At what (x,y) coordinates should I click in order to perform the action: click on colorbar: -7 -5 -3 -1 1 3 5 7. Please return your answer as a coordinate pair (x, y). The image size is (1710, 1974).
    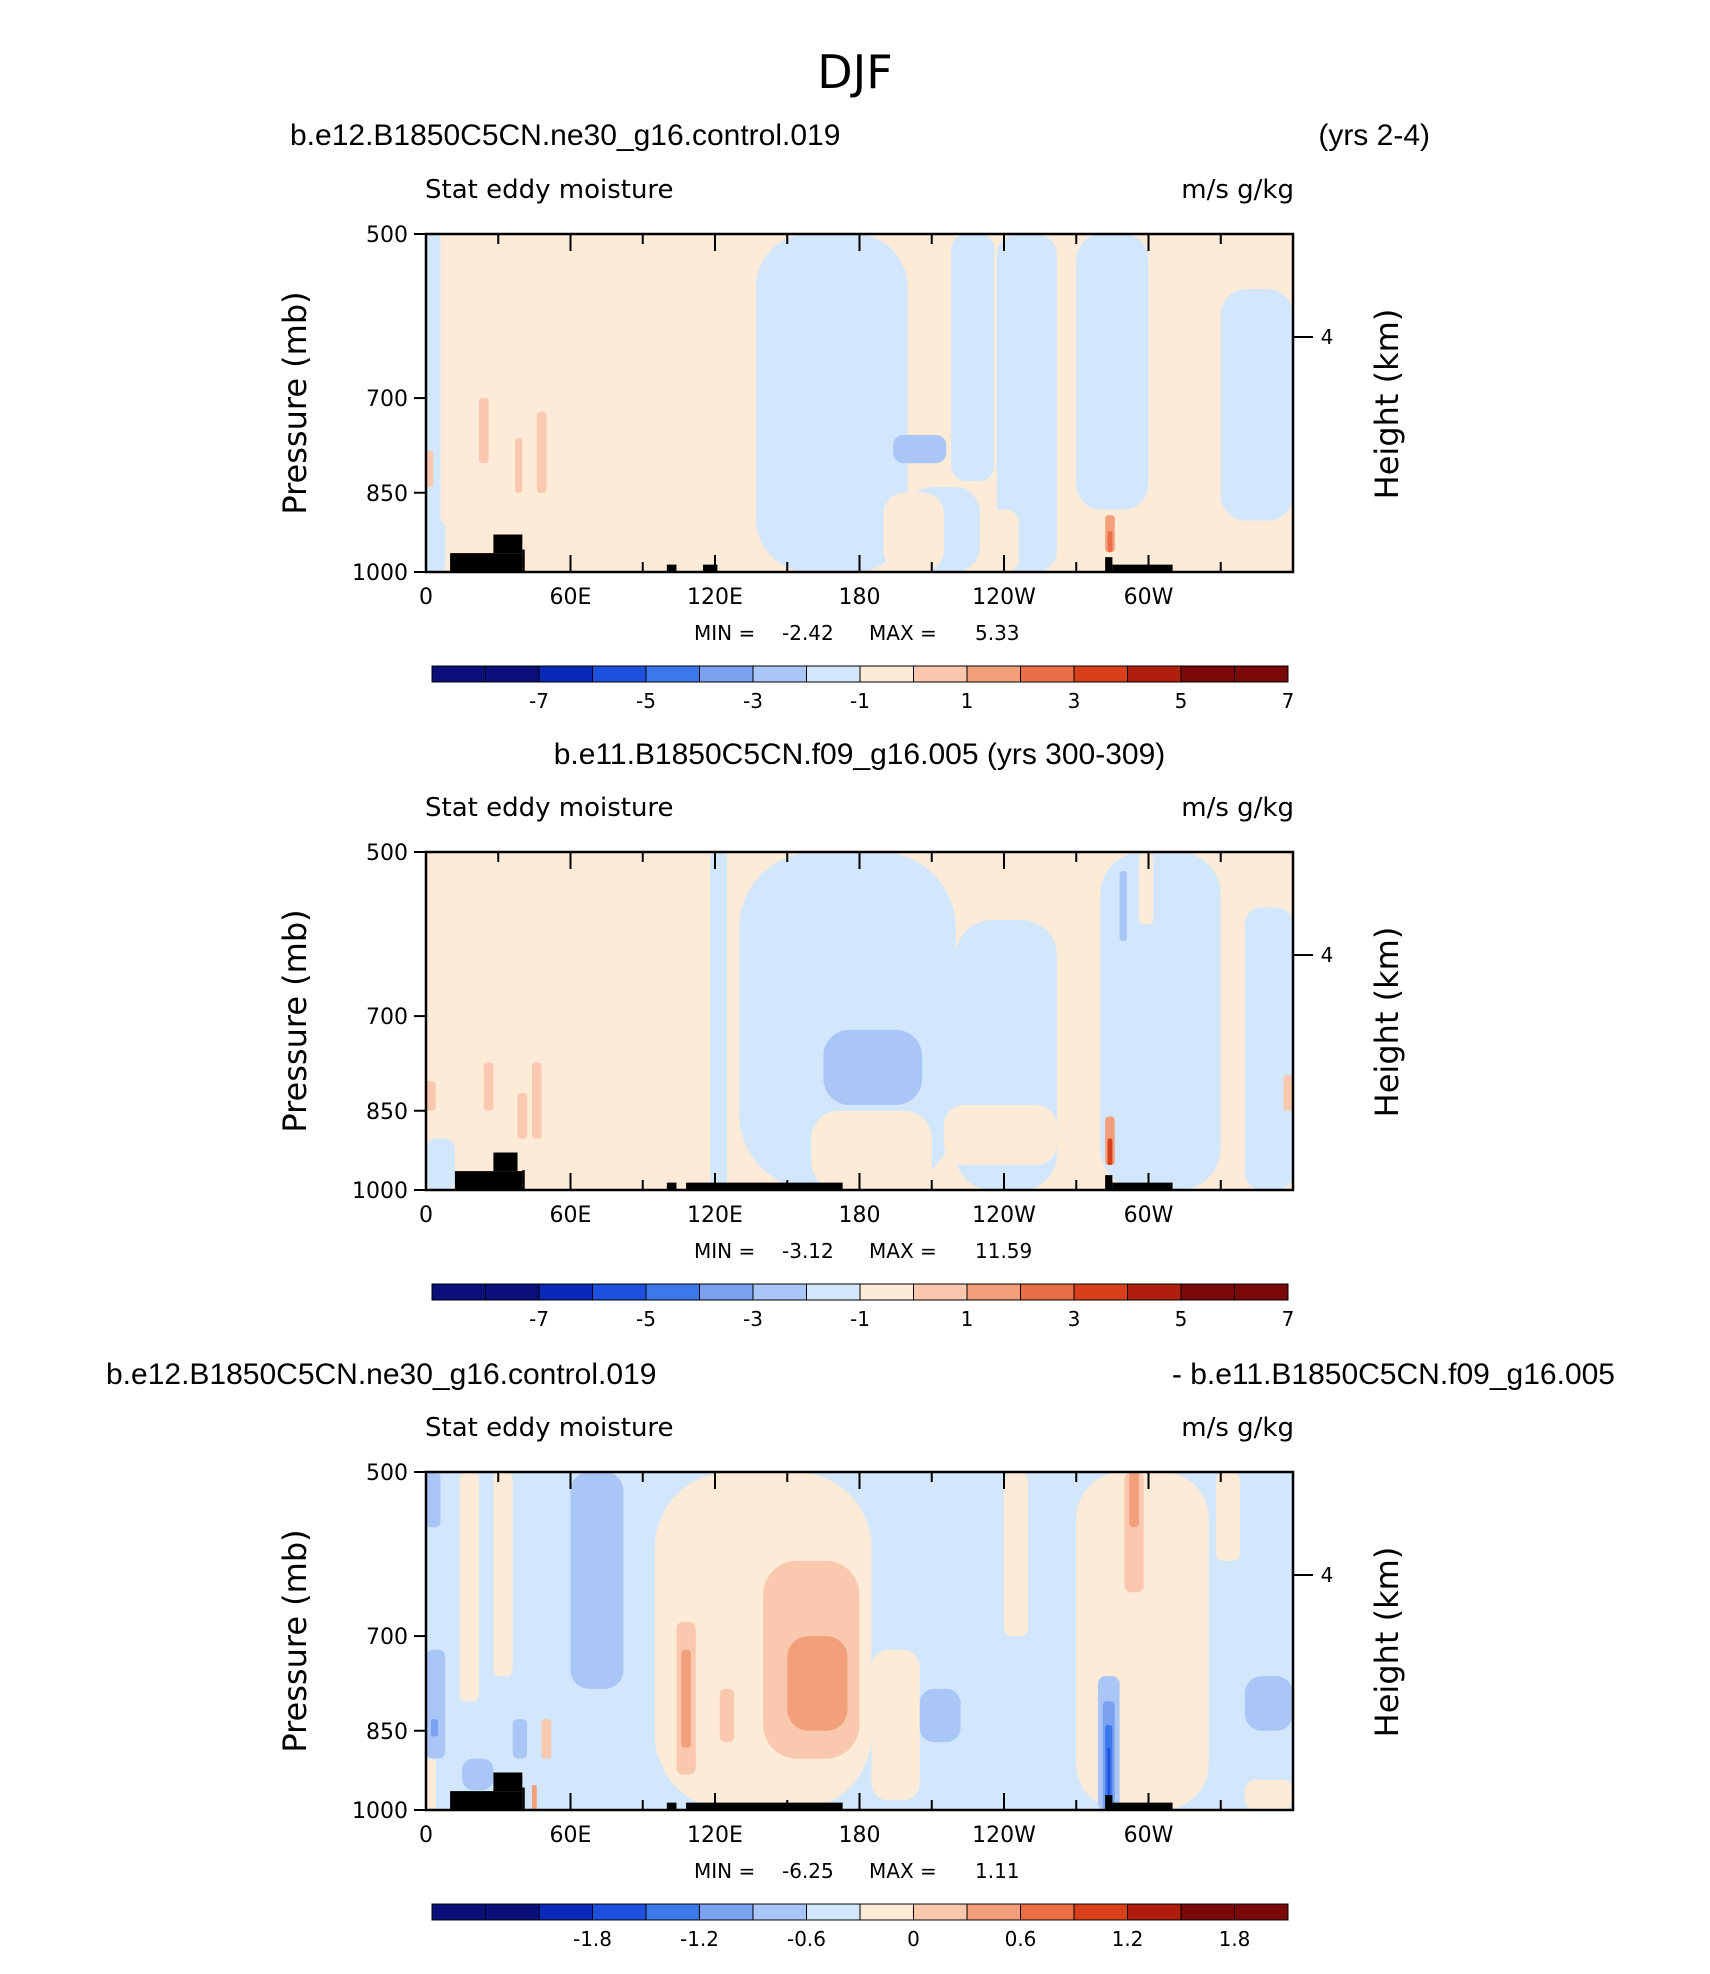
    Looking at the image, I should click on (862, 689).